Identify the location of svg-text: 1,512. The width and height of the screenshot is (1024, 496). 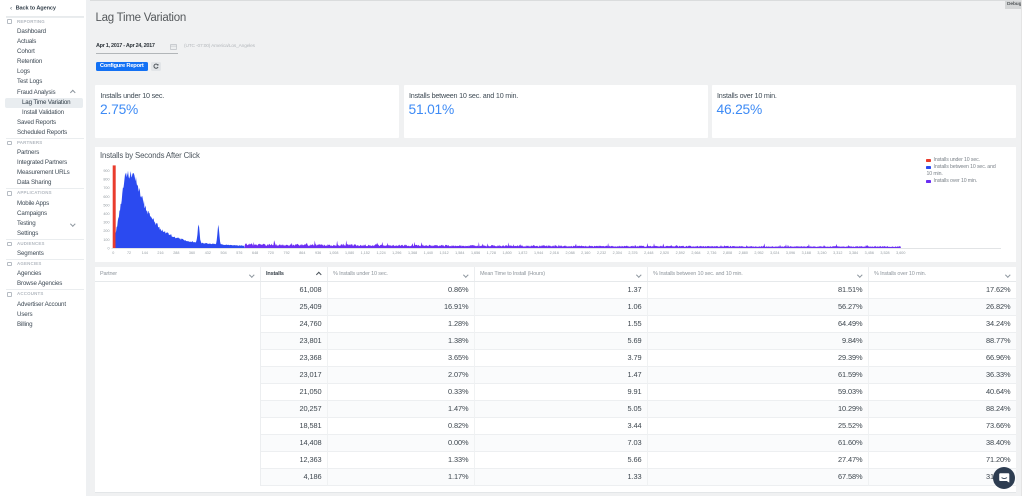
(443, 253).